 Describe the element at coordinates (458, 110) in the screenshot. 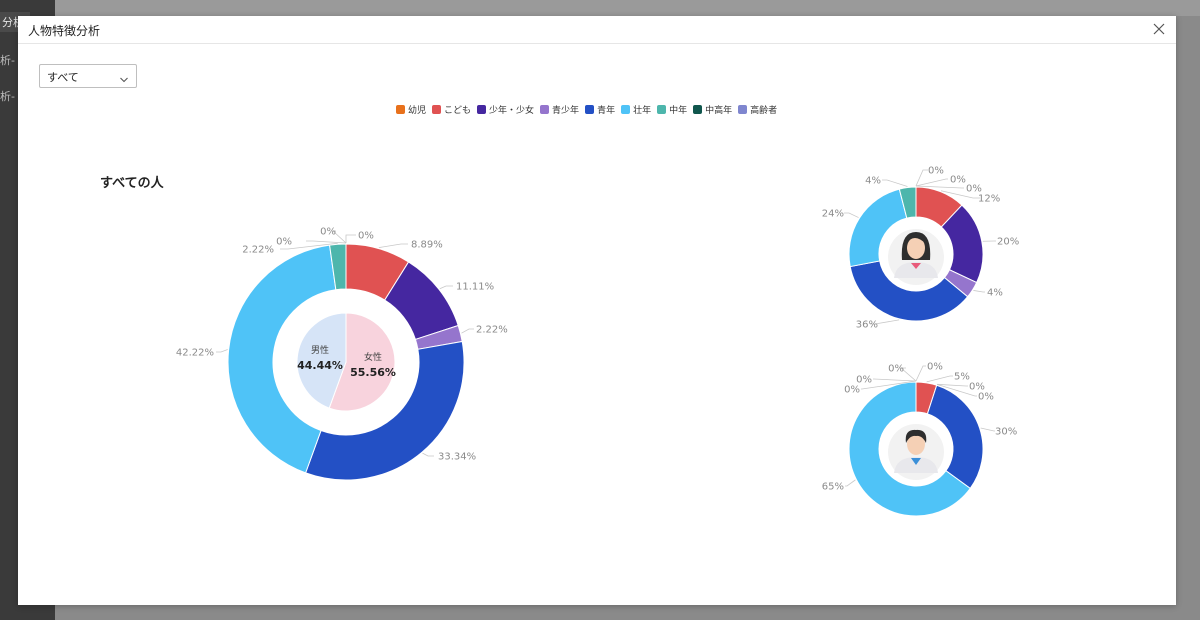

I see `legend-label: こども` at that location.